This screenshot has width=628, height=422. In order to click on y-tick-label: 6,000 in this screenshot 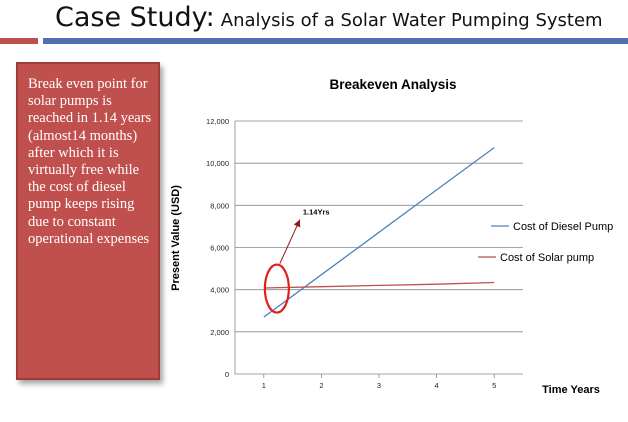, I will do `click(219, 248)`.